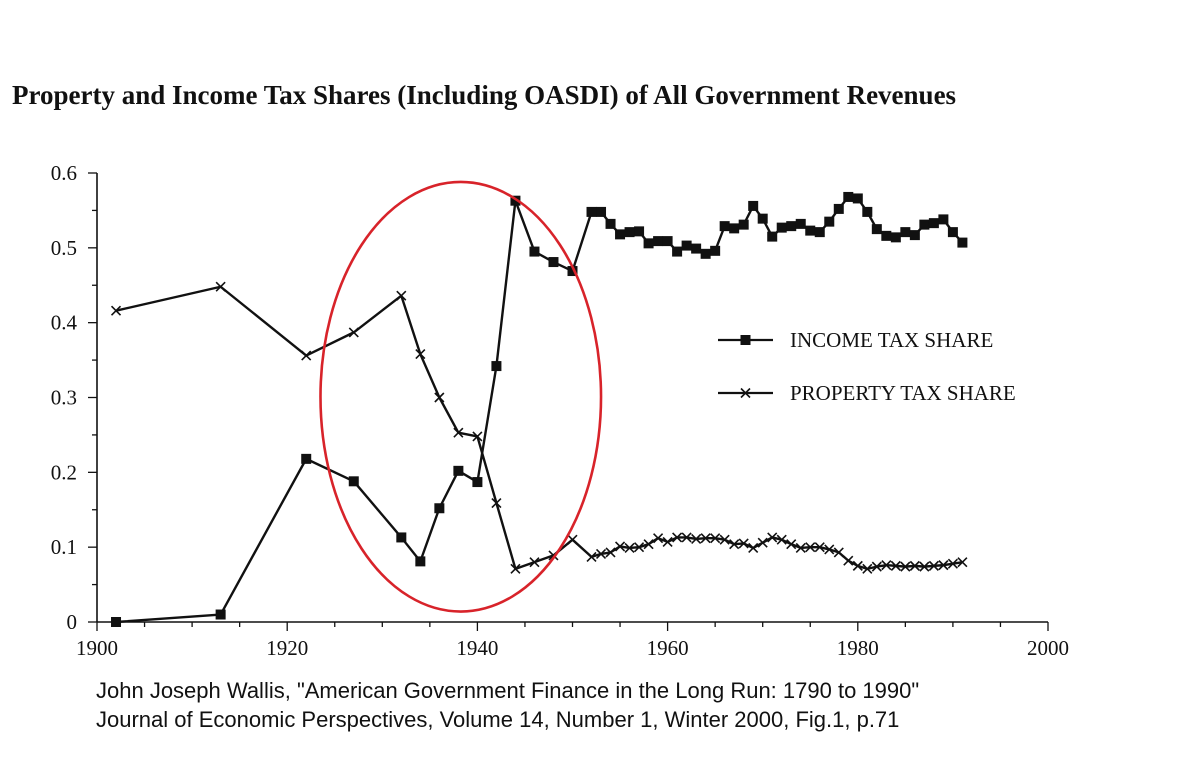  Describe the element at coordinates (855, 340) in the screenshot. I see `legend-item-income: INCOME TAX SHARE` at that location.